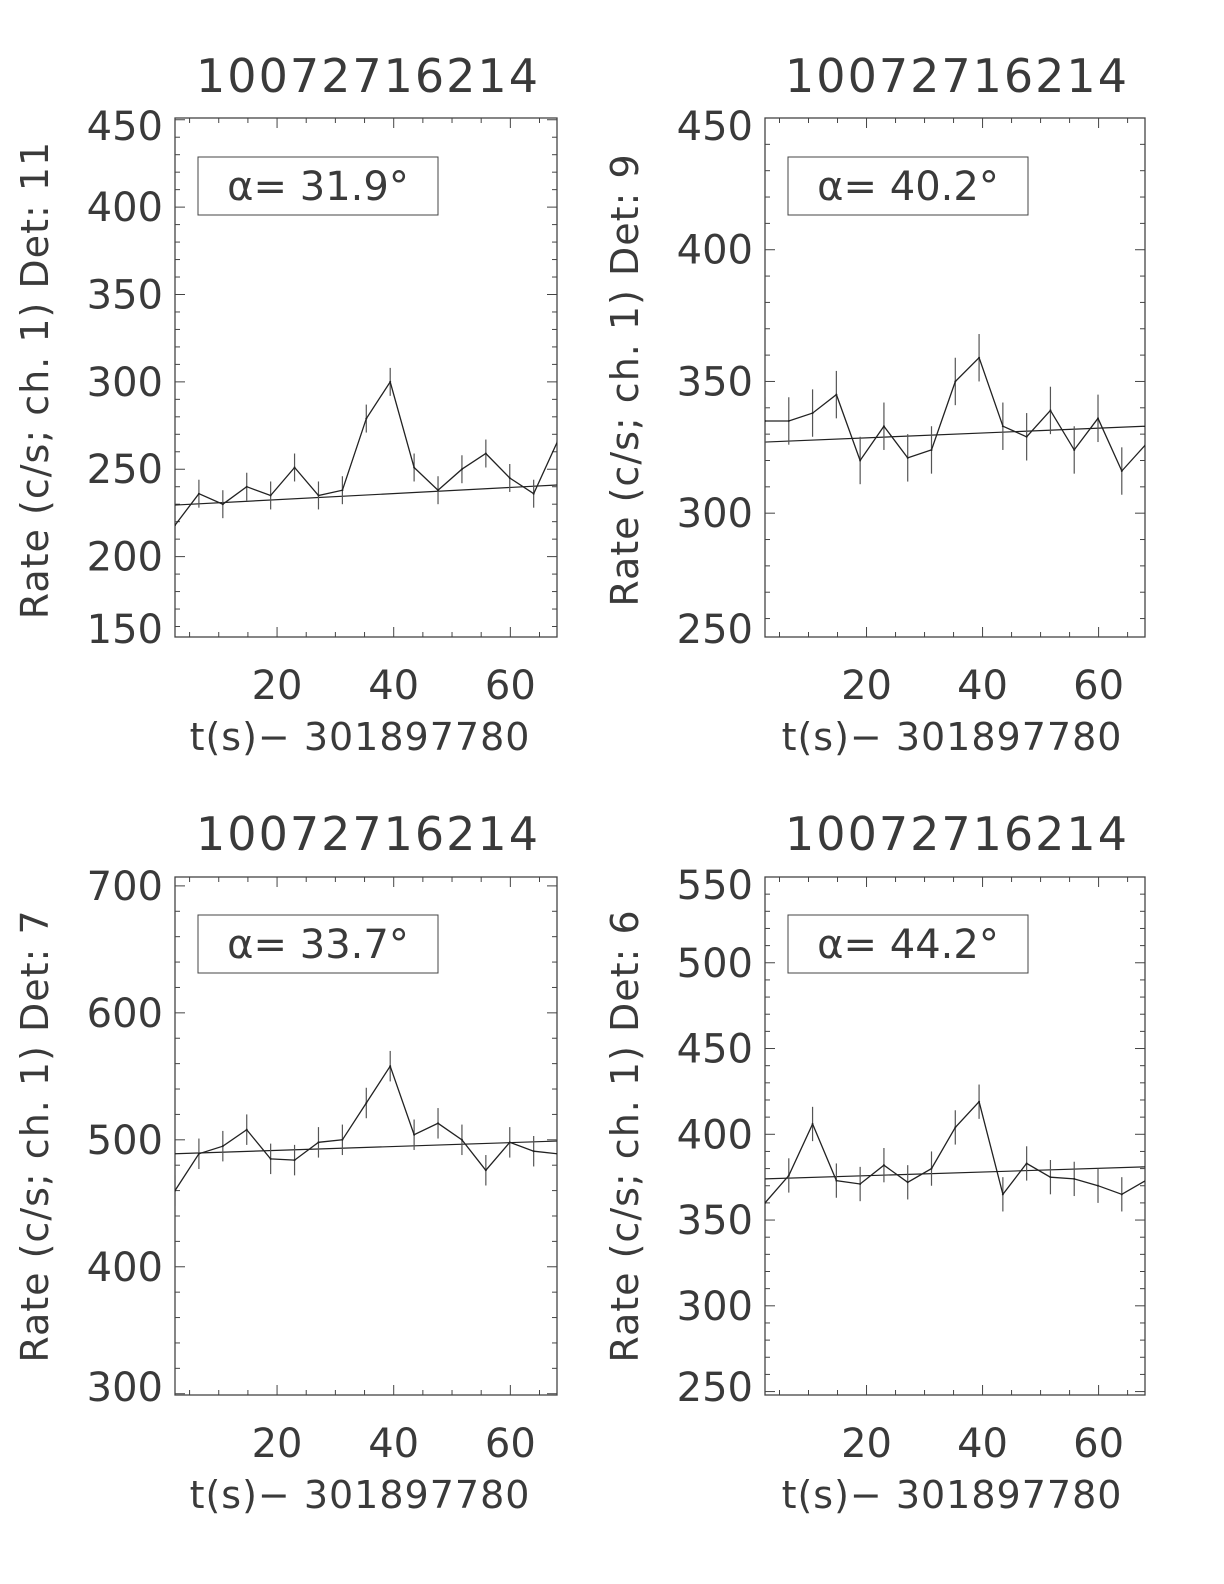  What do you see at coordinates (35, 1135) in the screenshot?
I see `y-axis-label: Rate (c/s; ch. 1) Det: 7` at bounding box center [35, 1135].